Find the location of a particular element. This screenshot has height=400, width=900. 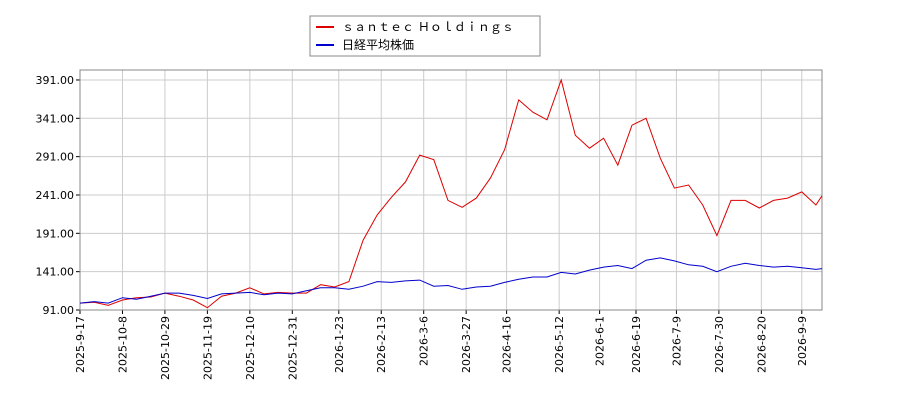

series-line is located at coordinates (451, 280).